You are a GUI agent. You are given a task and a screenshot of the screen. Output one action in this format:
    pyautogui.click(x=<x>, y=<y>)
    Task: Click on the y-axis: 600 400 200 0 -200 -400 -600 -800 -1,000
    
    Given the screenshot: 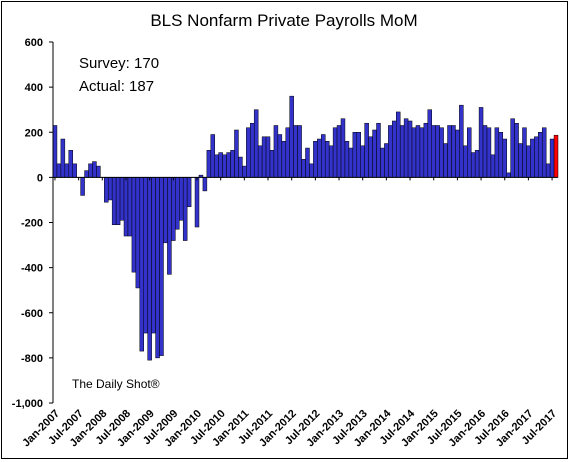 What is the action you would take?
    pyautogui.click(x=32, y=223)
    